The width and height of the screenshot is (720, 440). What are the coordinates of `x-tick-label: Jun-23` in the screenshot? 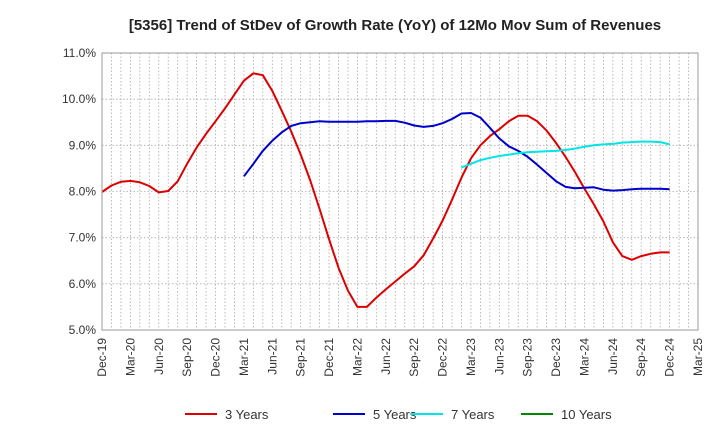 It's located at (499, 356).